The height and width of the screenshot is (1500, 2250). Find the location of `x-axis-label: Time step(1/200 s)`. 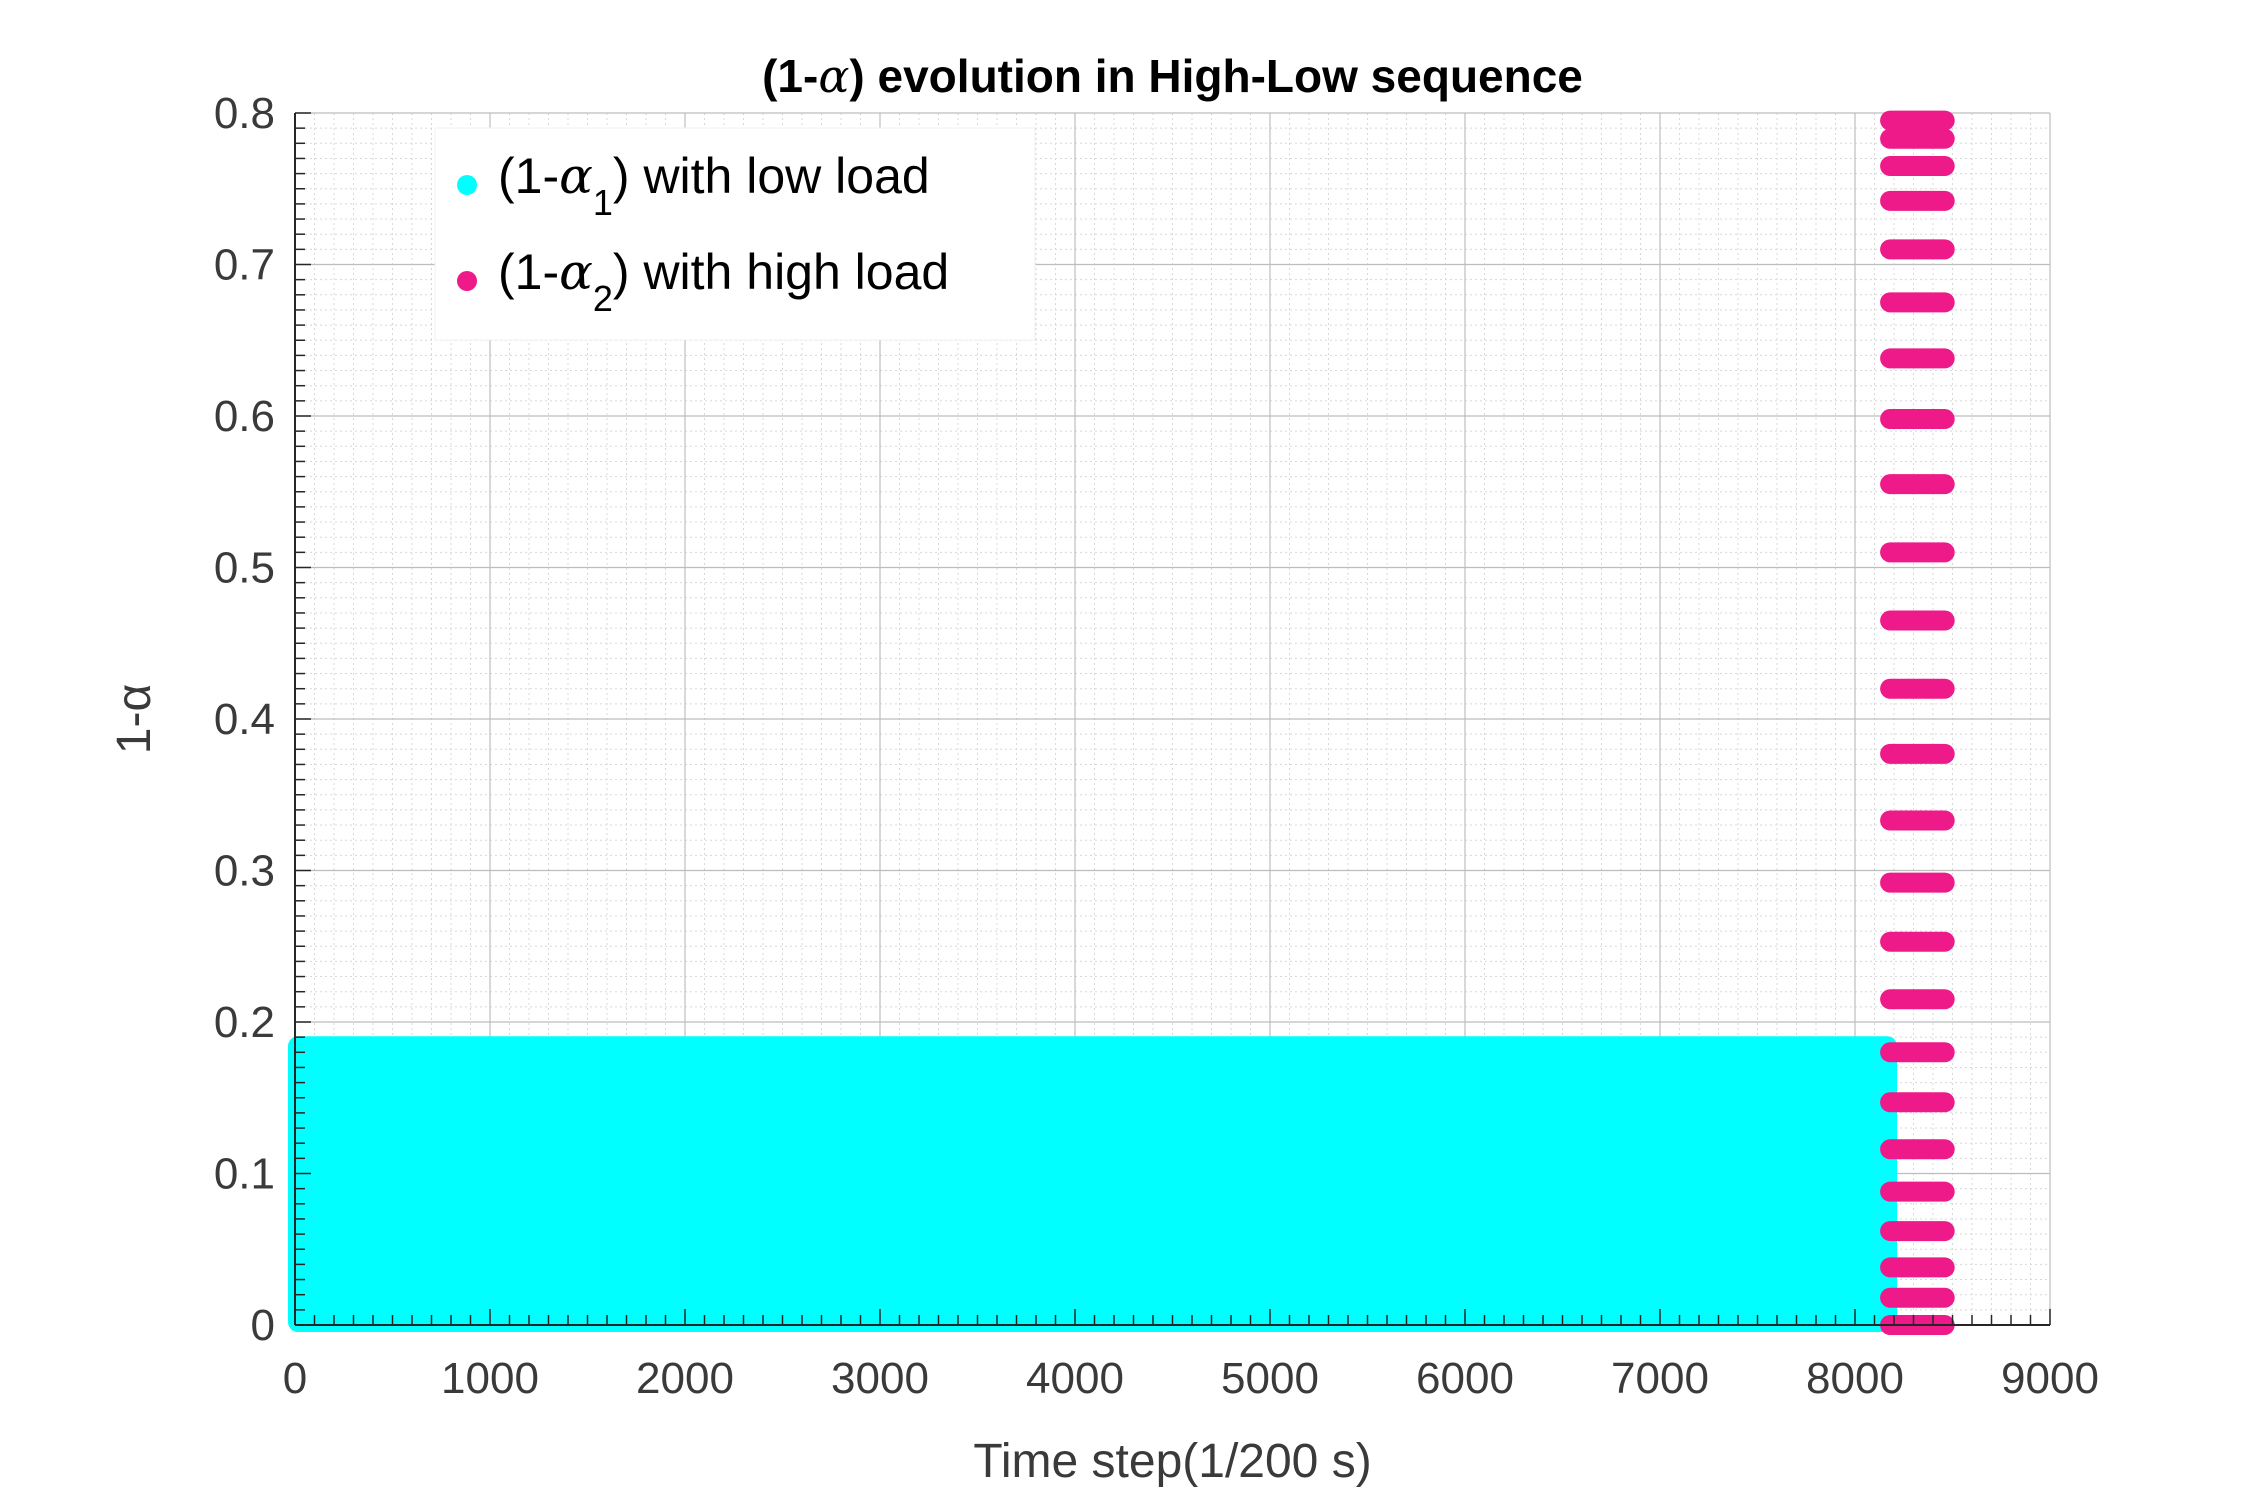

x-axis-label: Time step(1/200 s) is located at coordinates (1172, 1461).